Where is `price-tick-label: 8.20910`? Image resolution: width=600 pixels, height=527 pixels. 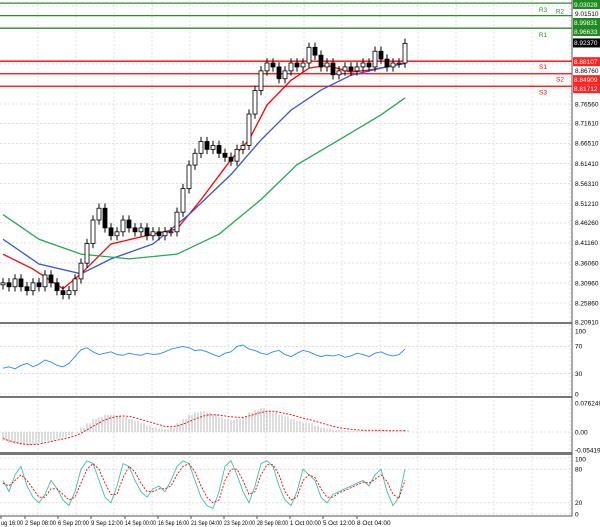
price-tick-label: 8.20910 is located at coordinates (587, 323).